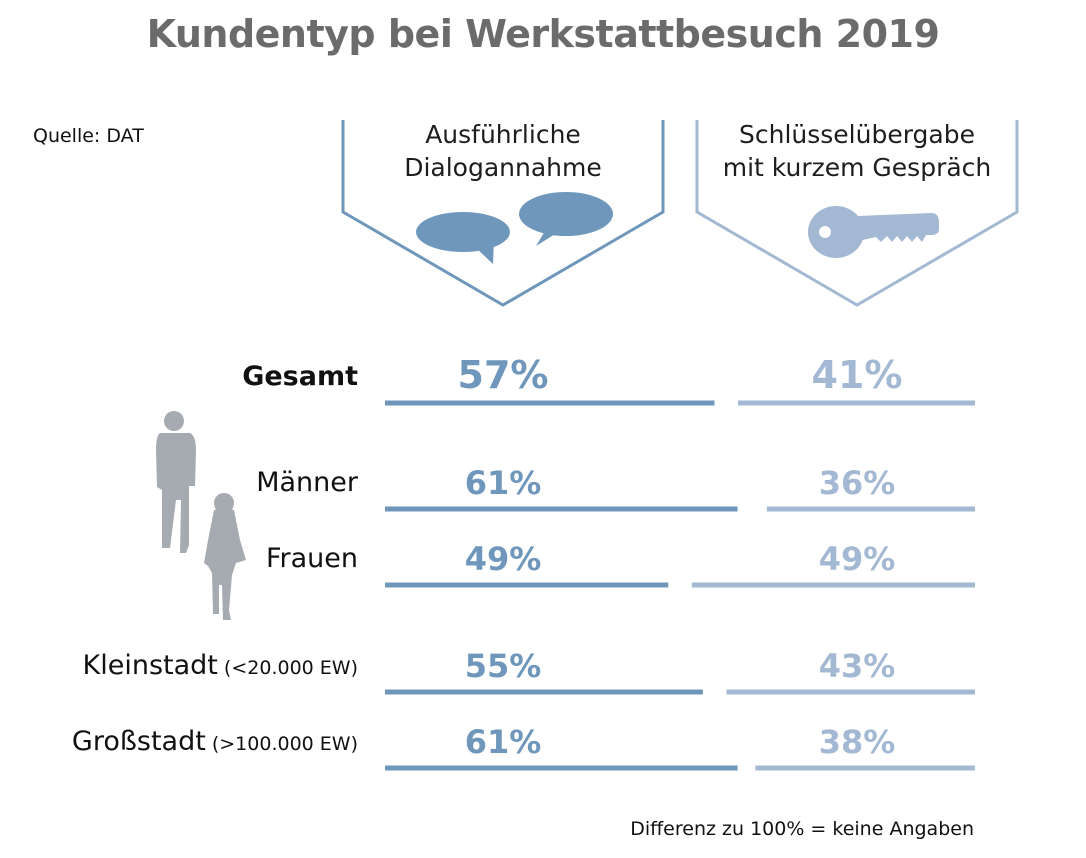  I want to click on category-name-3: Kleinstadt, so click(150, 665).